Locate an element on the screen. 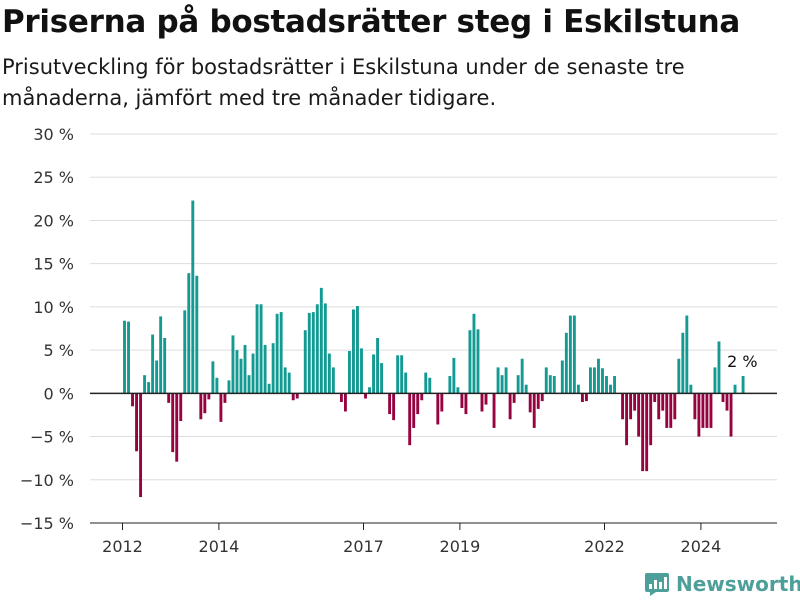 The image size is (800, 600). y-tick-label: 5 % is located at coordinates (59, 350).